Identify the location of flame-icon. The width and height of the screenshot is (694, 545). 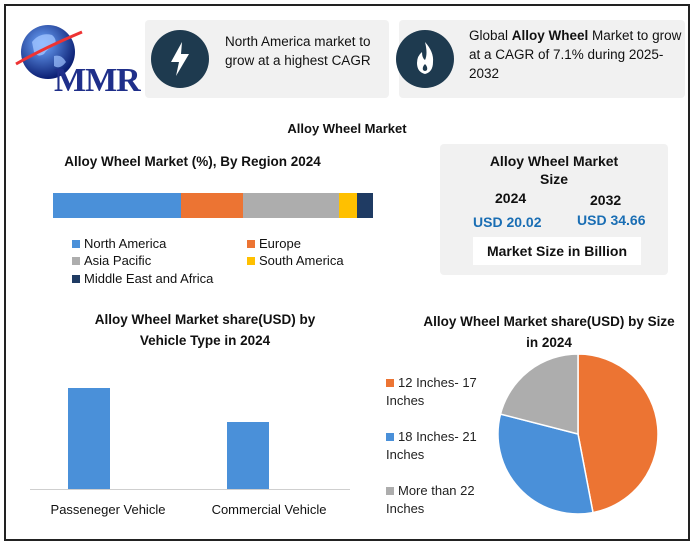
(425, 59).